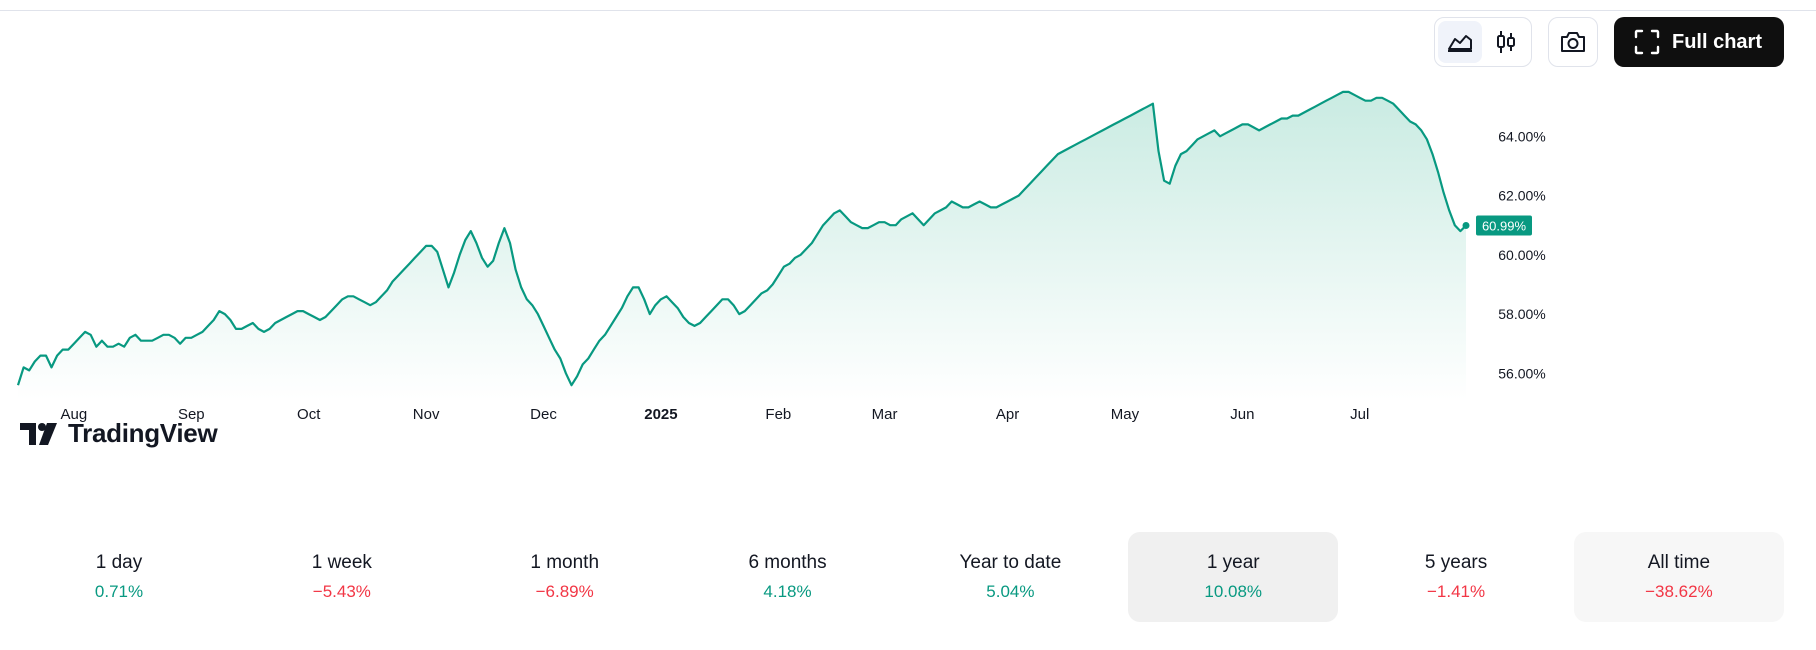  What do you see at coordinates (1572, 42) in the screenshot?
I see `snapshot-button` at bounding box center [1572, 42].